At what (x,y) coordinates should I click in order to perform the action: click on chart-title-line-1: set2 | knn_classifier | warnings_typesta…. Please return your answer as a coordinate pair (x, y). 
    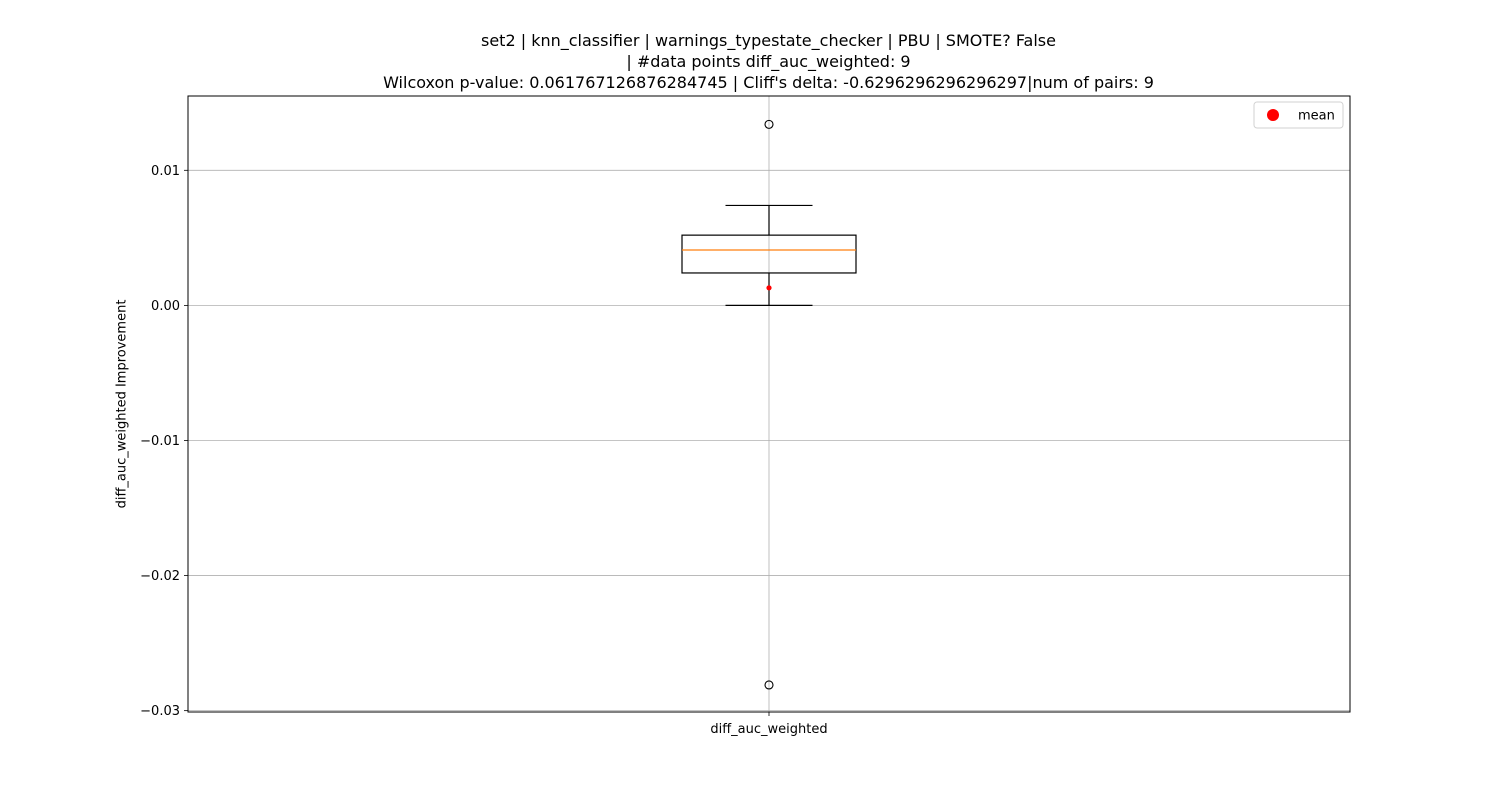
    Looking at the image, I should click on (768, 40).